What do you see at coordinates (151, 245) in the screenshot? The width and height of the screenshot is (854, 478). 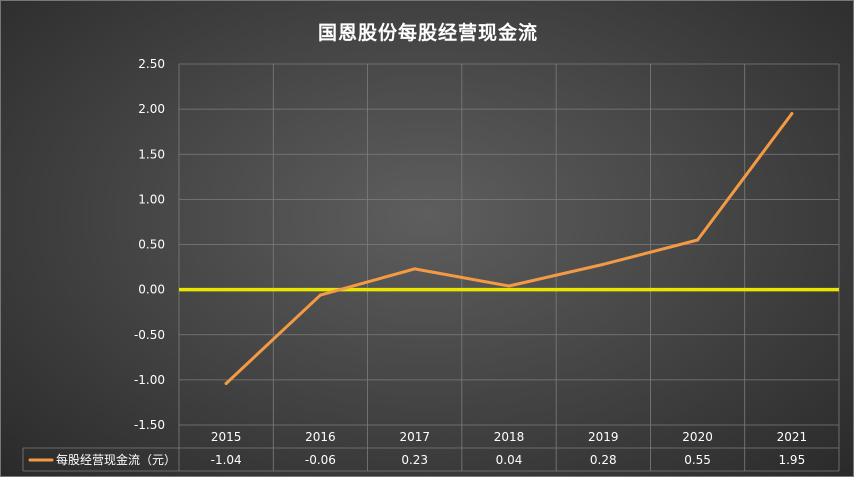 I see `y-tick-label: 0.50` at bounding box center [151, 245].